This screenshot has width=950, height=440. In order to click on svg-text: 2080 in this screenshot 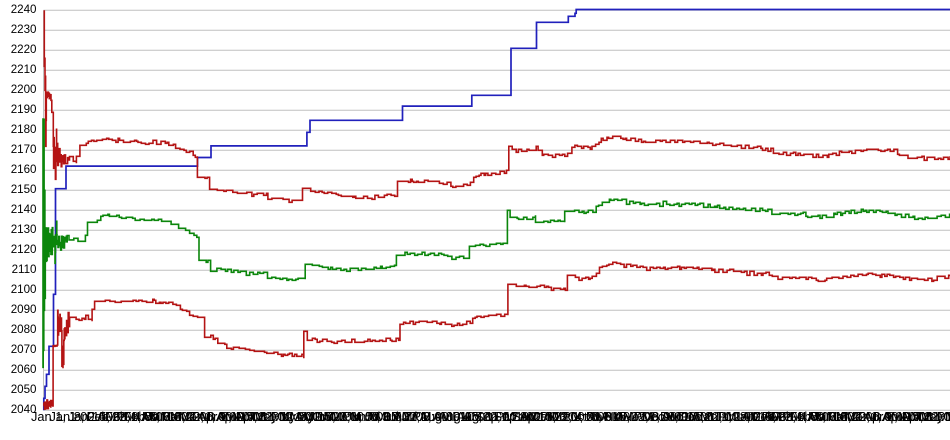, I will do `click(24, 329)`.